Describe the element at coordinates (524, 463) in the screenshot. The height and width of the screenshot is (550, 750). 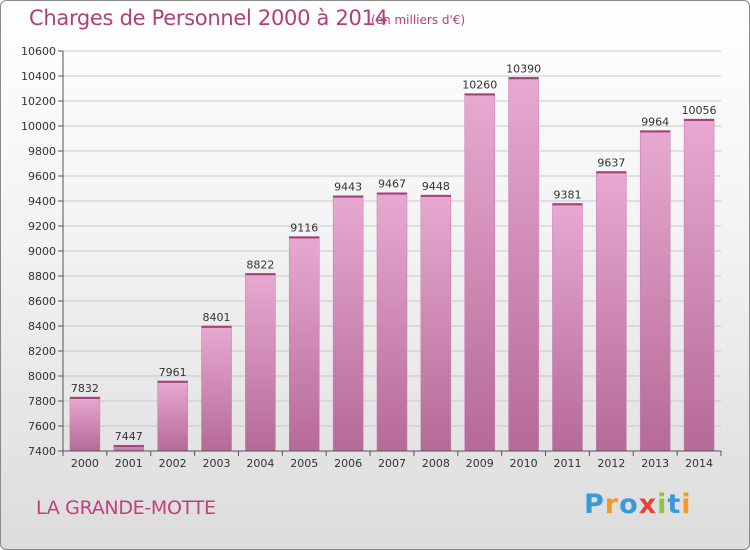
I see `x-tick-label: 2010` at that location.